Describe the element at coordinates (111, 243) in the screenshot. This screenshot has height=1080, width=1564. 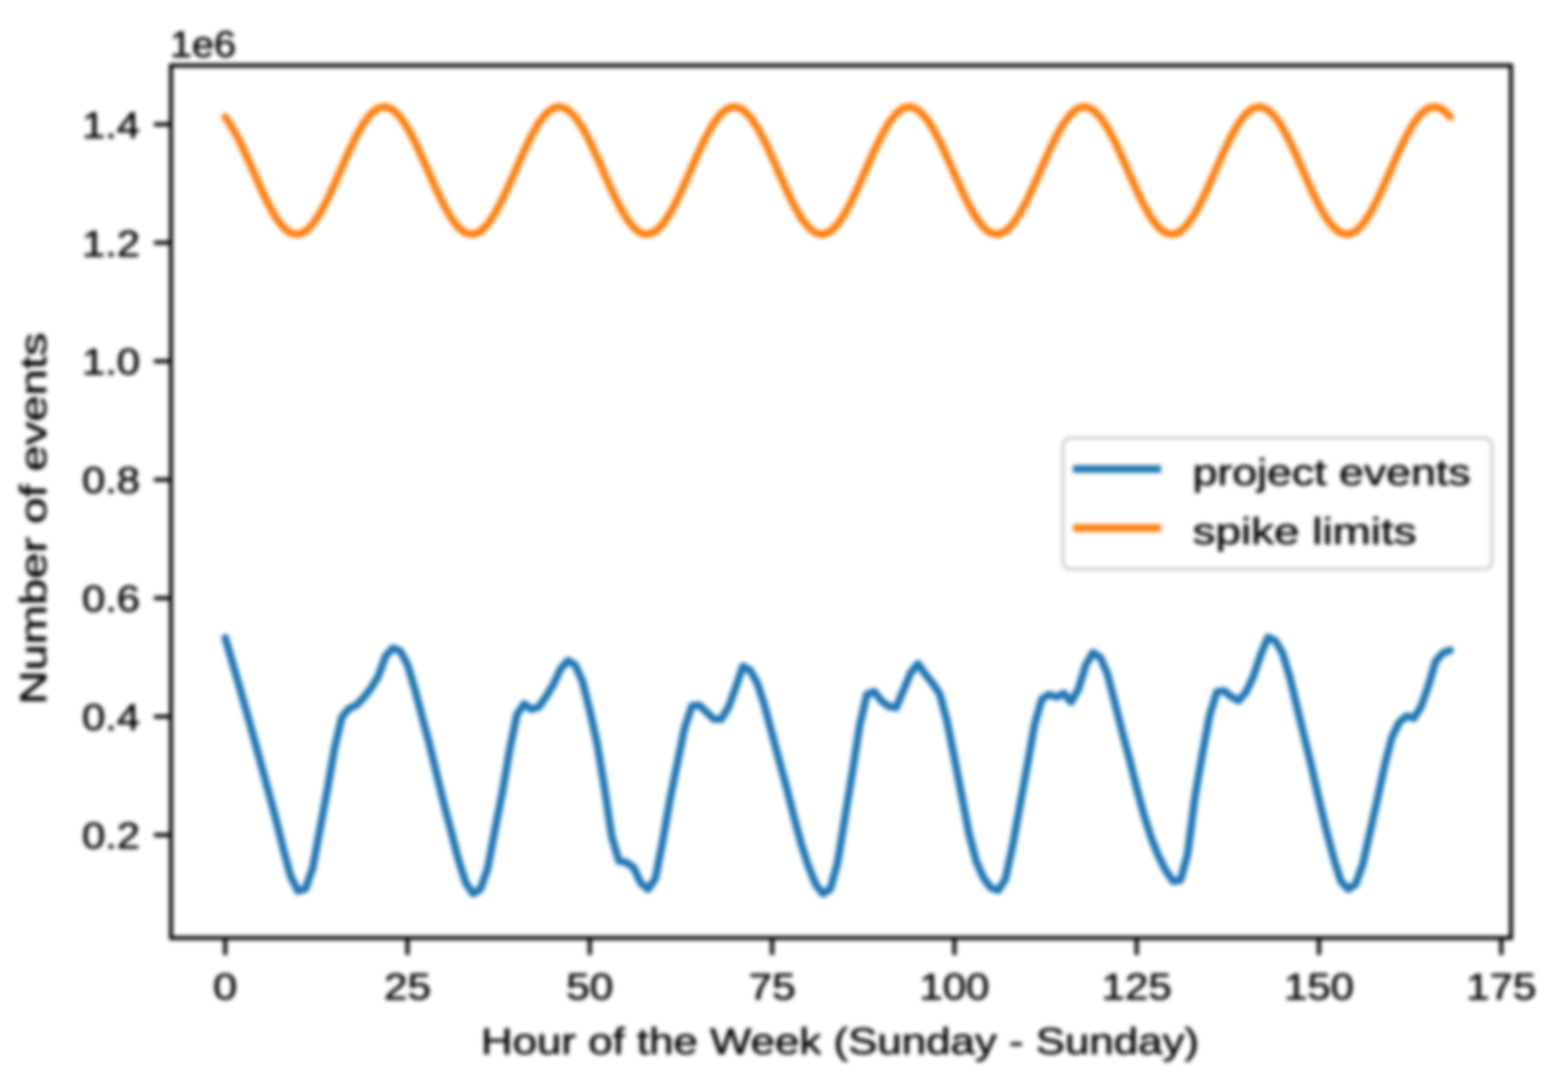
I see `svg-text: 1.2` at that location.